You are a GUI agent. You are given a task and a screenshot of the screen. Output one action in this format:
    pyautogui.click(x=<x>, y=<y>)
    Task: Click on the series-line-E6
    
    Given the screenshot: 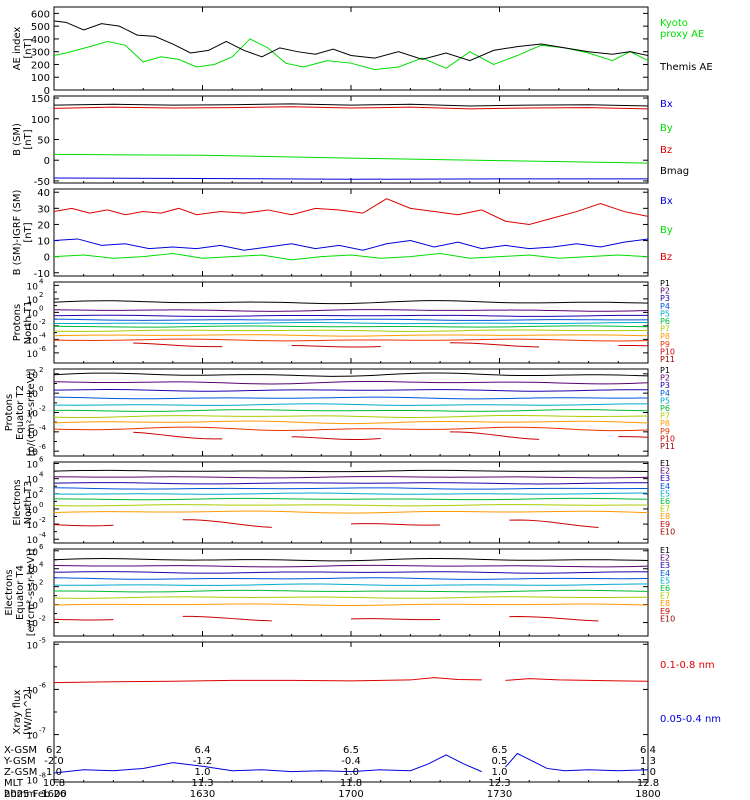 What is the action you would take?
    pyautogui.click(x=351, y=591)
    